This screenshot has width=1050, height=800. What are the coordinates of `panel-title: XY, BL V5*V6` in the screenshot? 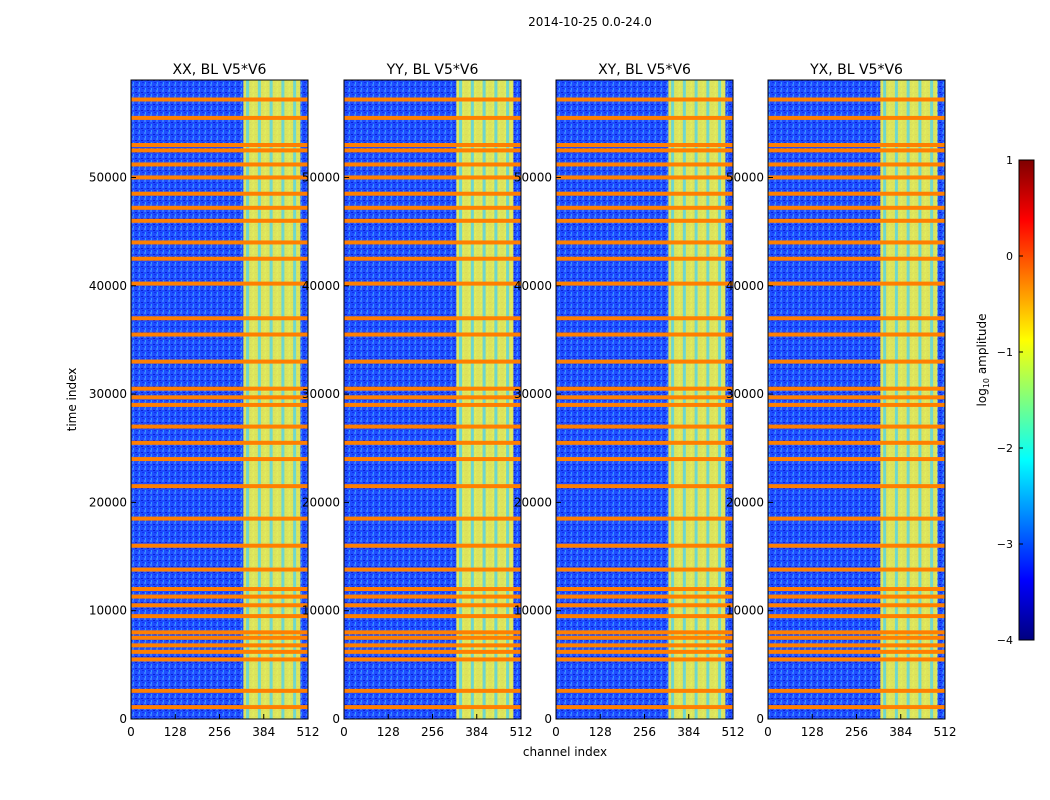 It's located at (644, 70).